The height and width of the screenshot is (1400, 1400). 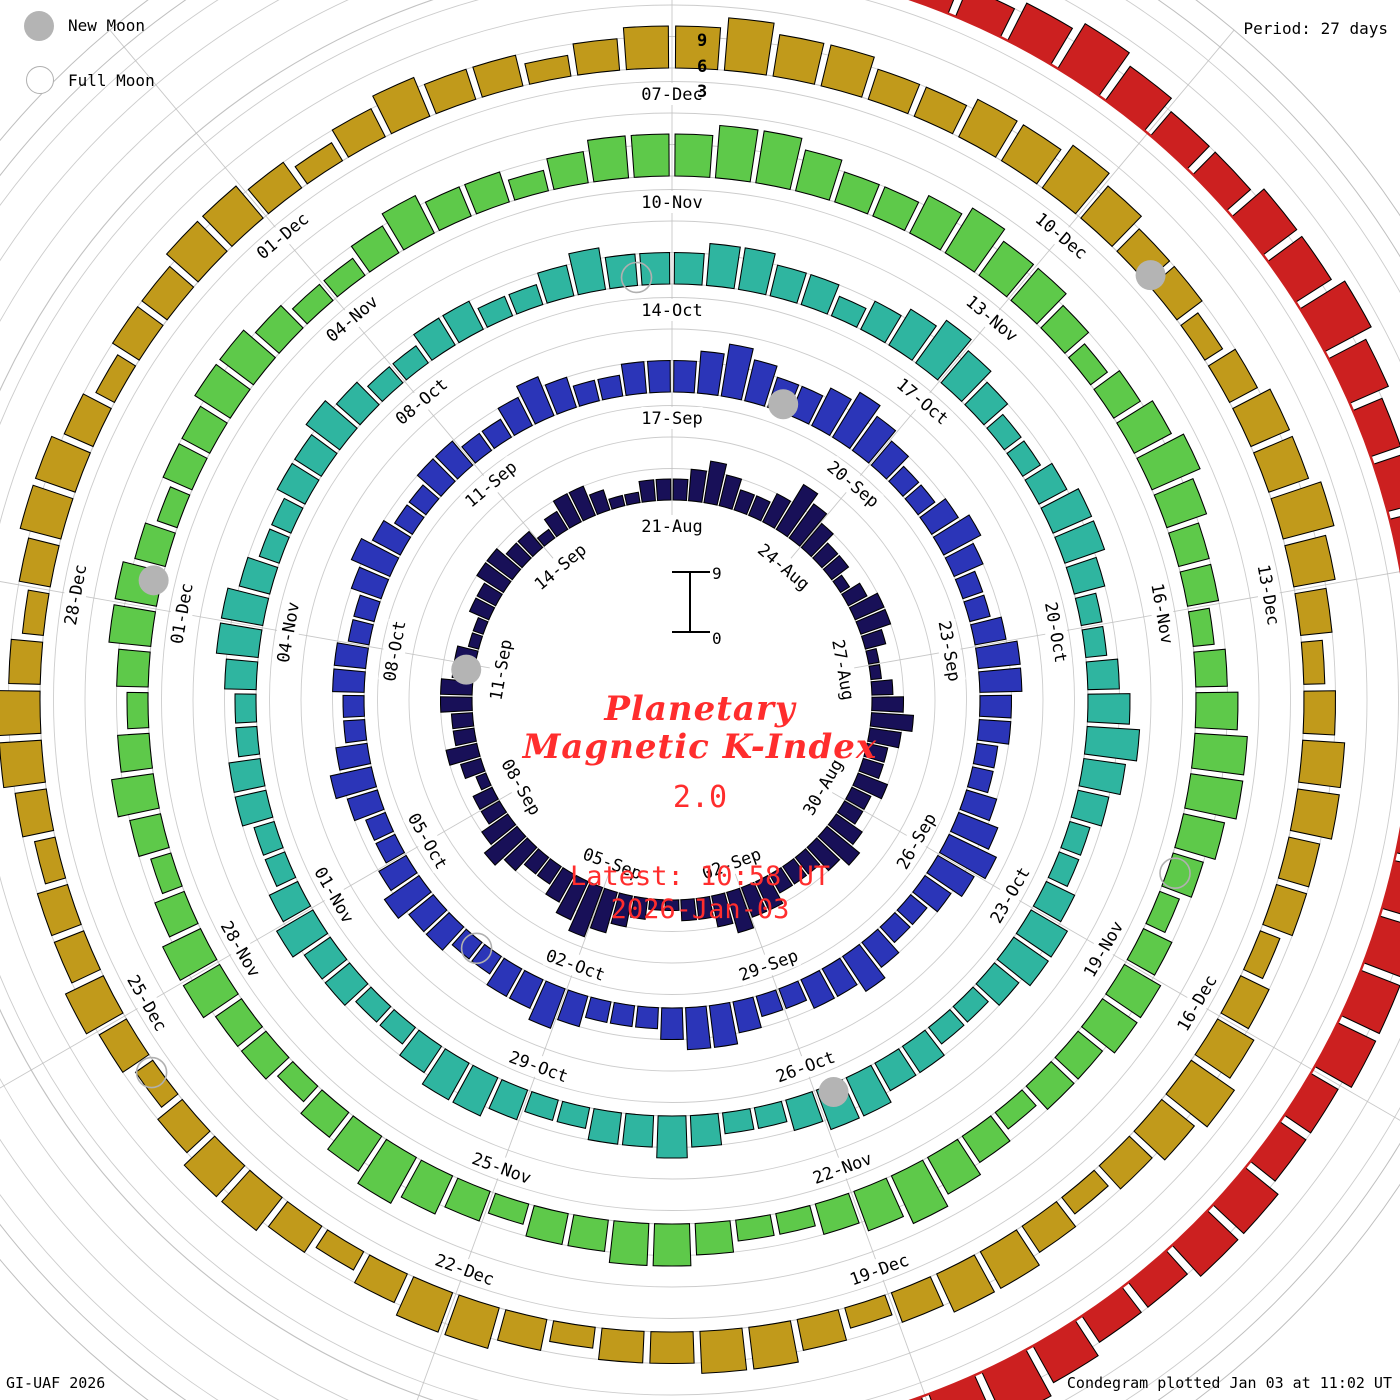 I want to click on svg-text: 08-Oct, so click(x=395, y=651).